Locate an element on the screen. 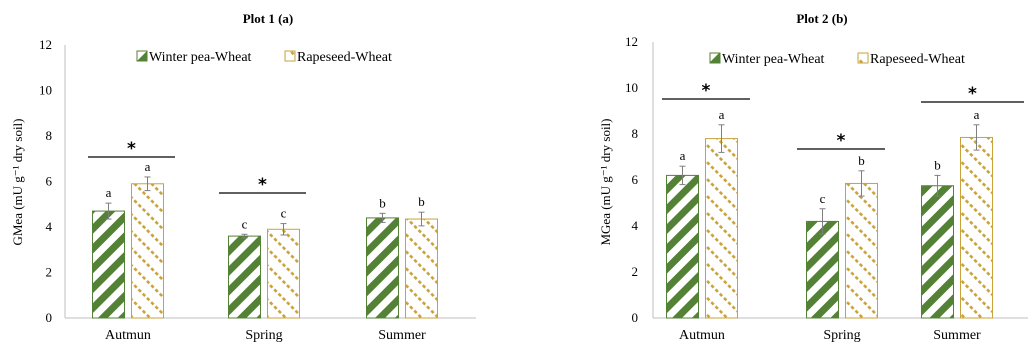 This screenshot has width=1033, height=346. chart-title: Plot 2 (b) is located at coordinates (821, 18).